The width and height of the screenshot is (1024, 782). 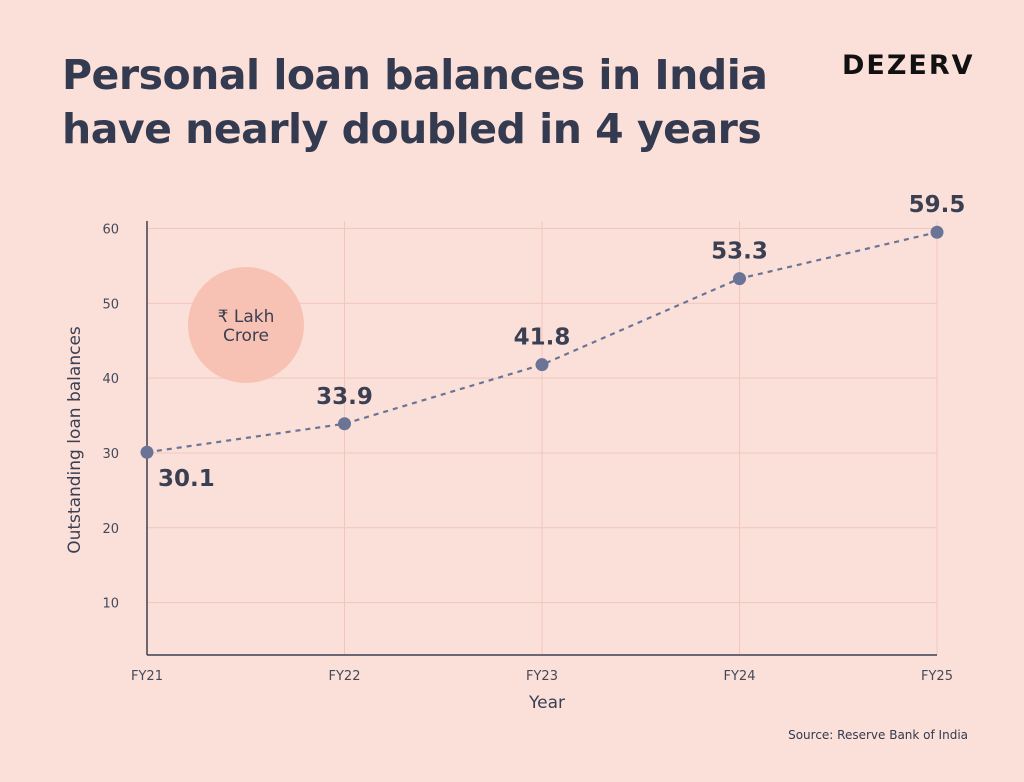 I want to click on y-tick-label: 50, so click(x=110, y=304).